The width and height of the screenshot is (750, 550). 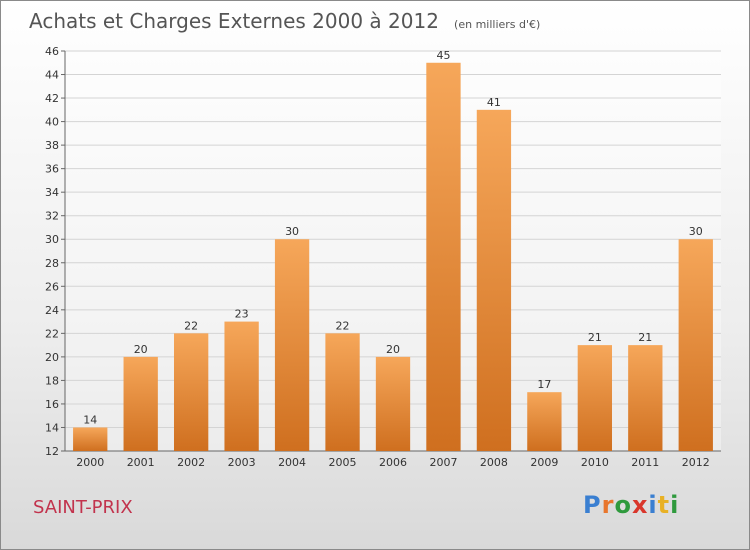 What do you see at coordinates (191, 462) in the screenshot?
I see `x-tick-label: 2002` at bounding box center [191, 462].